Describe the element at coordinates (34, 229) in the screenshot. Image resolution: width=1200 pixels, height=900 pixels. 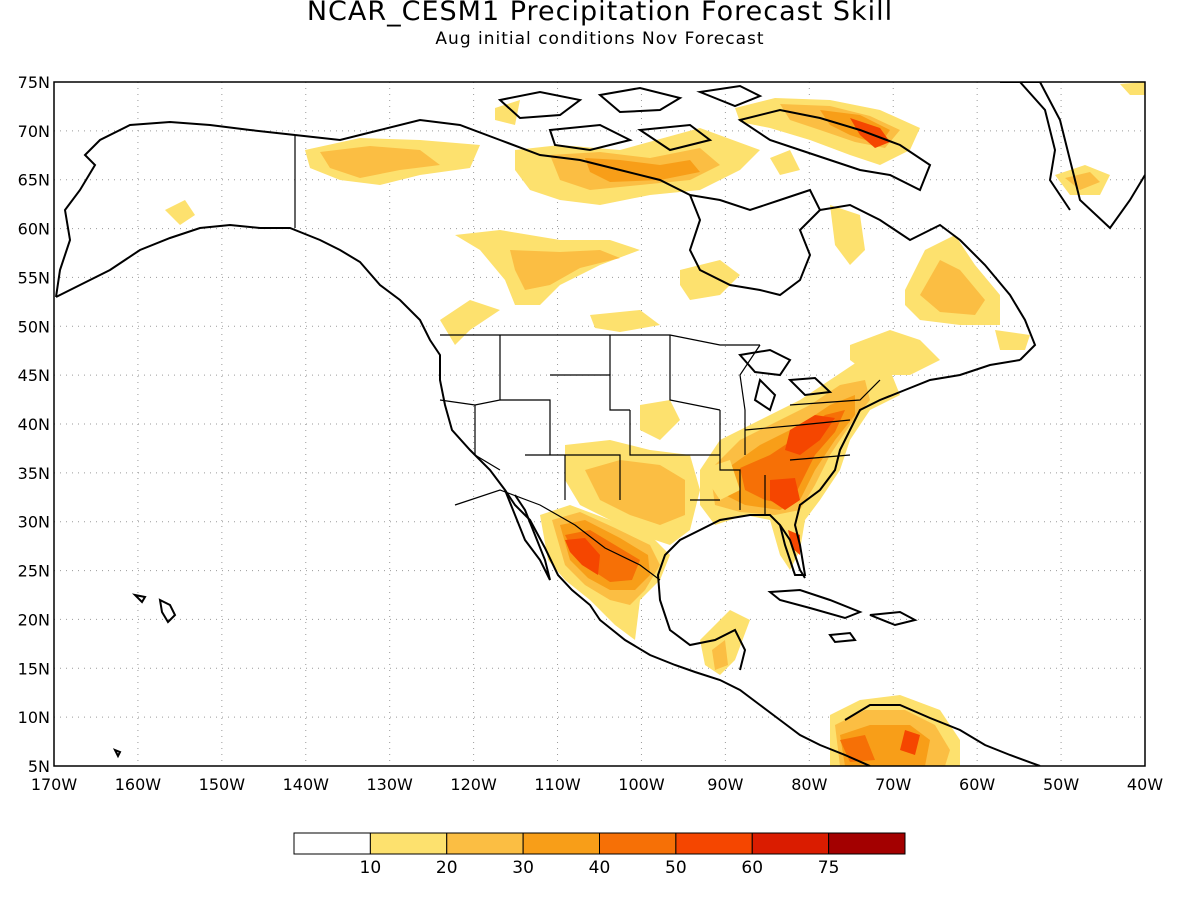
I see `lat-tick-label: 60N` at that location.